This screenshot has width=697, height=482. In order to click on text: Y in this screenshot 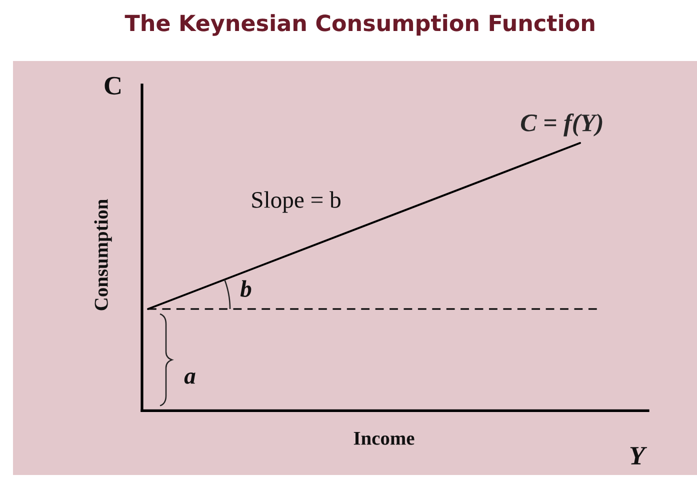, I will do `click(639, 455)`.